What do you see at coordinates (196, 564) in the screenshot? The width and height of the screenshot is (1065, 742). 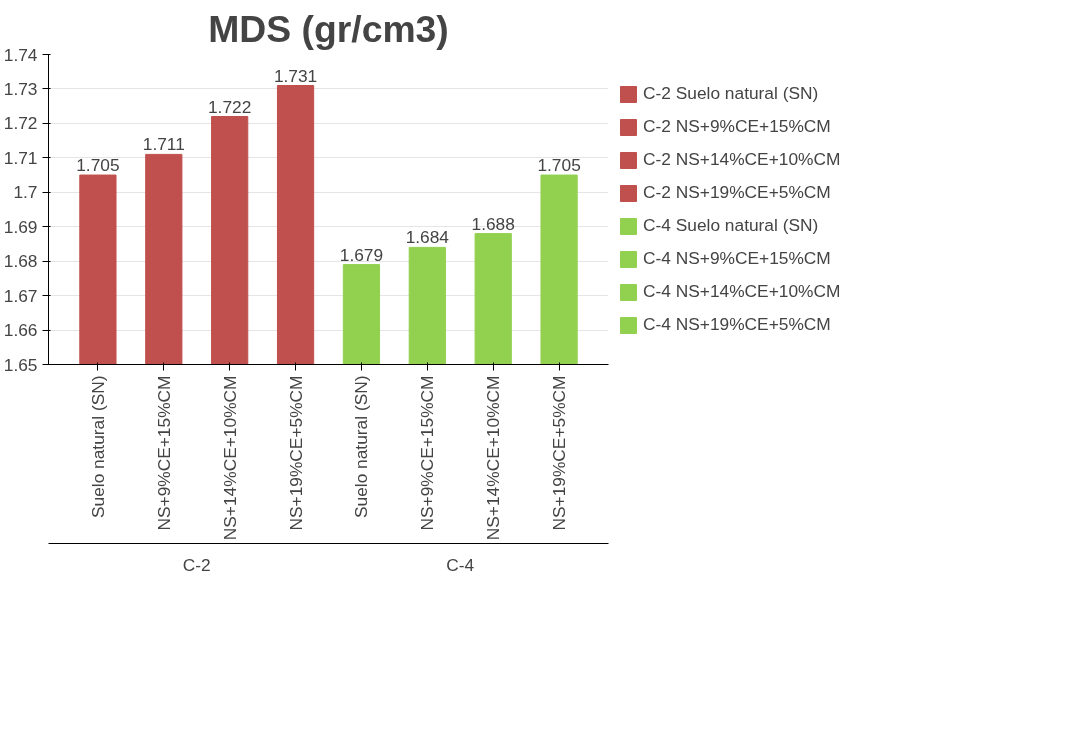 I see `text: C-2` at bounding box center [196, 564].